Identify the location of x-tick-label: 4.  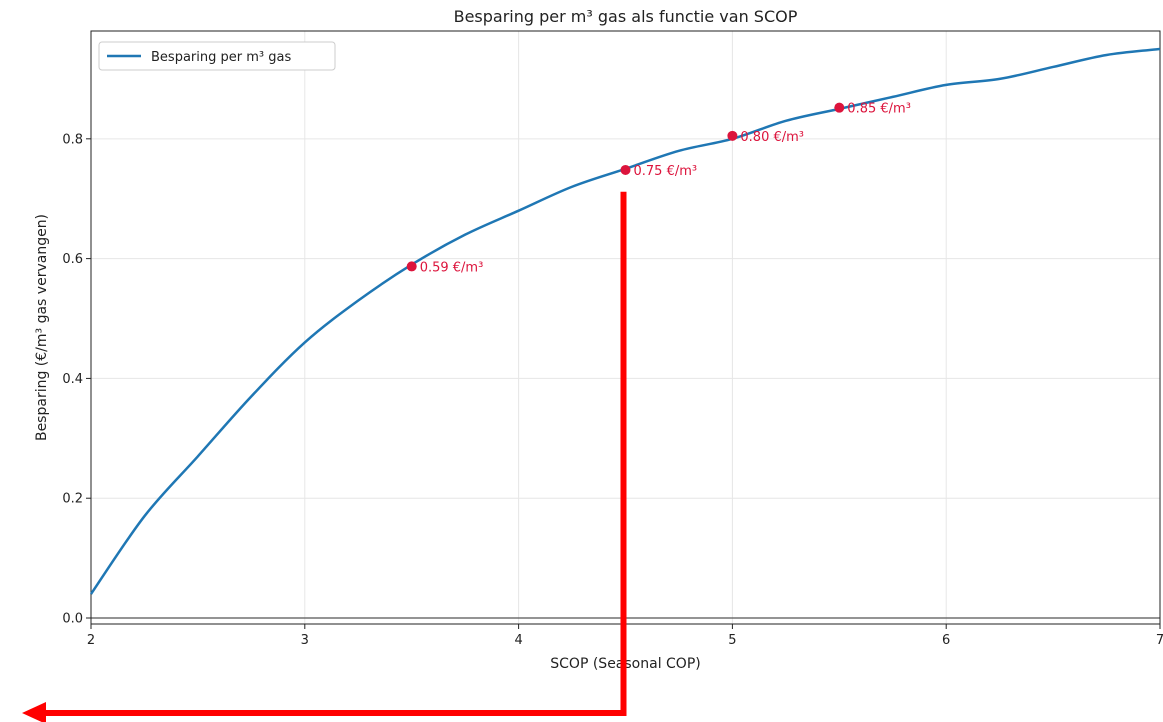
(518, 640).